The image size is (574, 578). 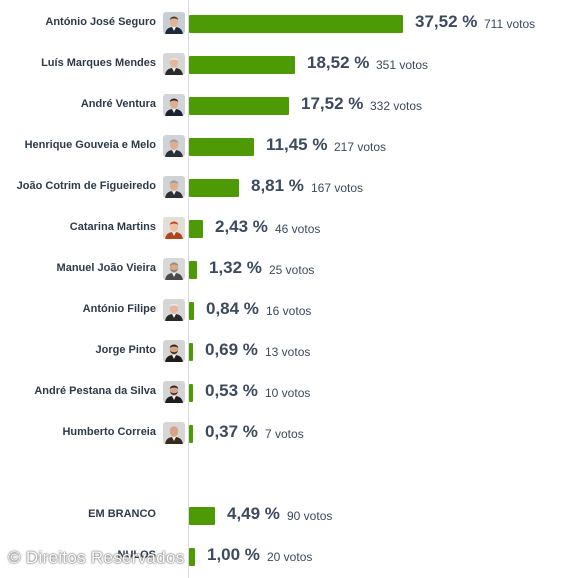 I want to click on percentage-label: 18,52 %, so click(x=338, y=62).